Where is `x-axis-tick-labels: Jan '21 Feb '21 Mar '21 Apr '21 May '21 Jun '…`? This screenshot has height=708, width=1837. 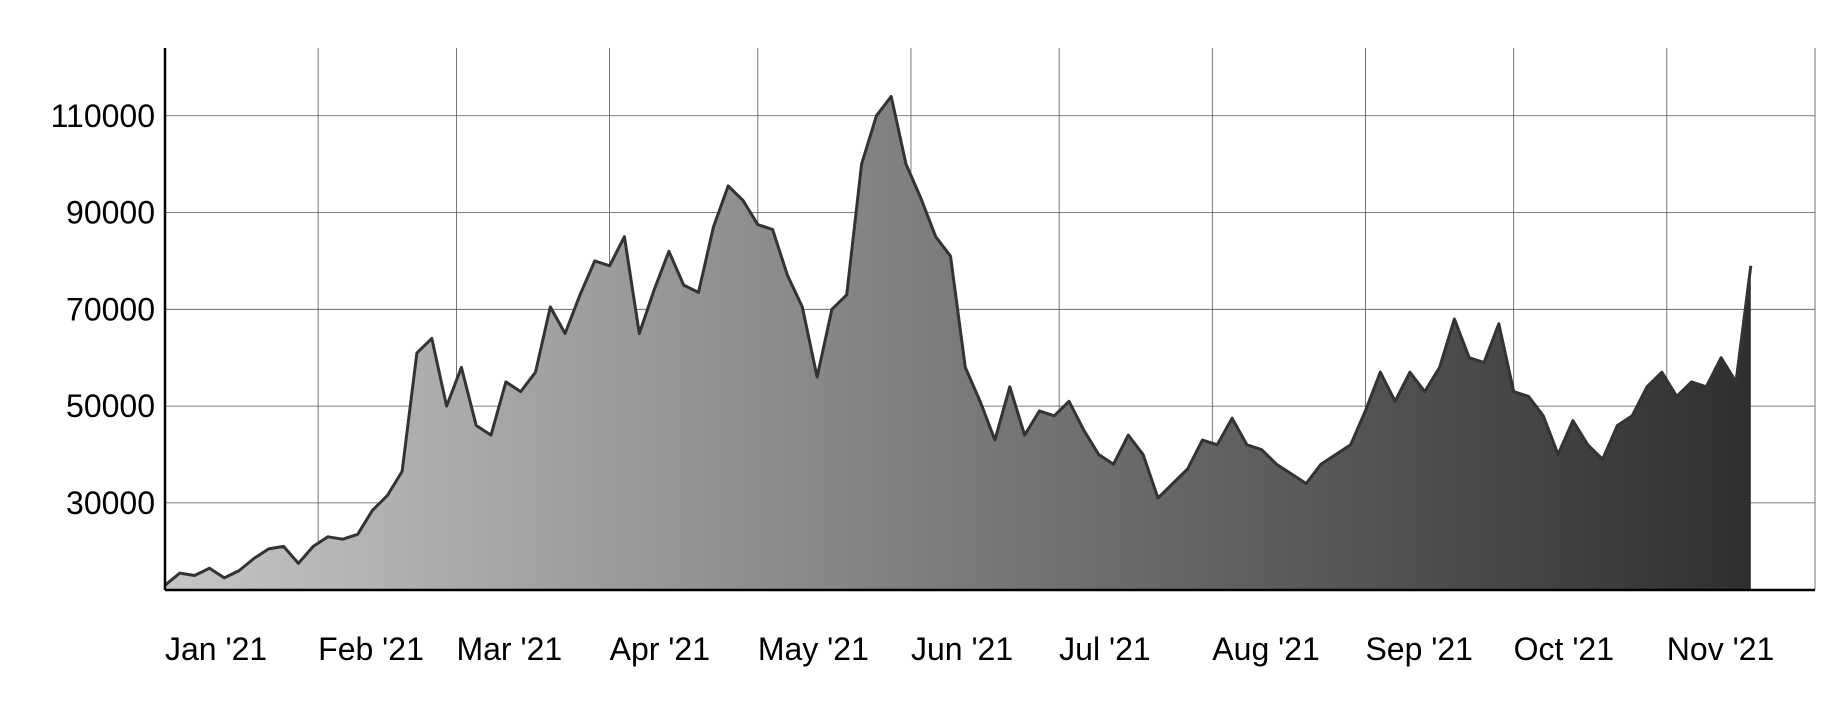
x-axis-tick-labels: Jan '21 Feb '21 Mar '21 Apr '21 May '21 Jun '… is located at coordinates (969, 649).